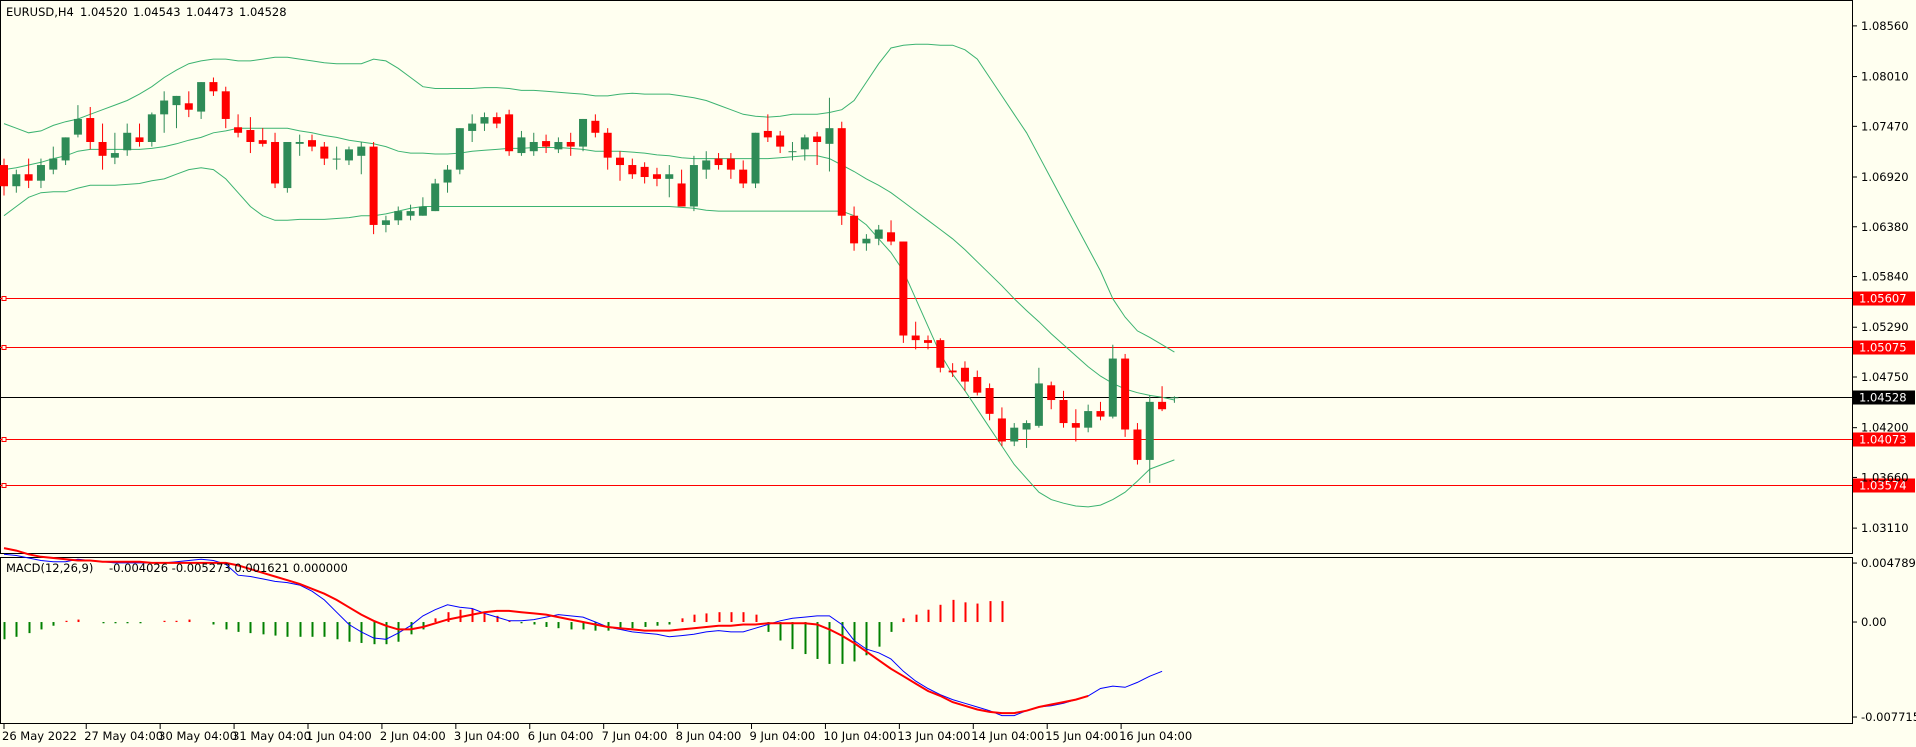 The image size is (1916, 747). Describe the element at coordinates (1885, 277) in the screenshot. I see `price-tick-label: 1.05840` at that location.